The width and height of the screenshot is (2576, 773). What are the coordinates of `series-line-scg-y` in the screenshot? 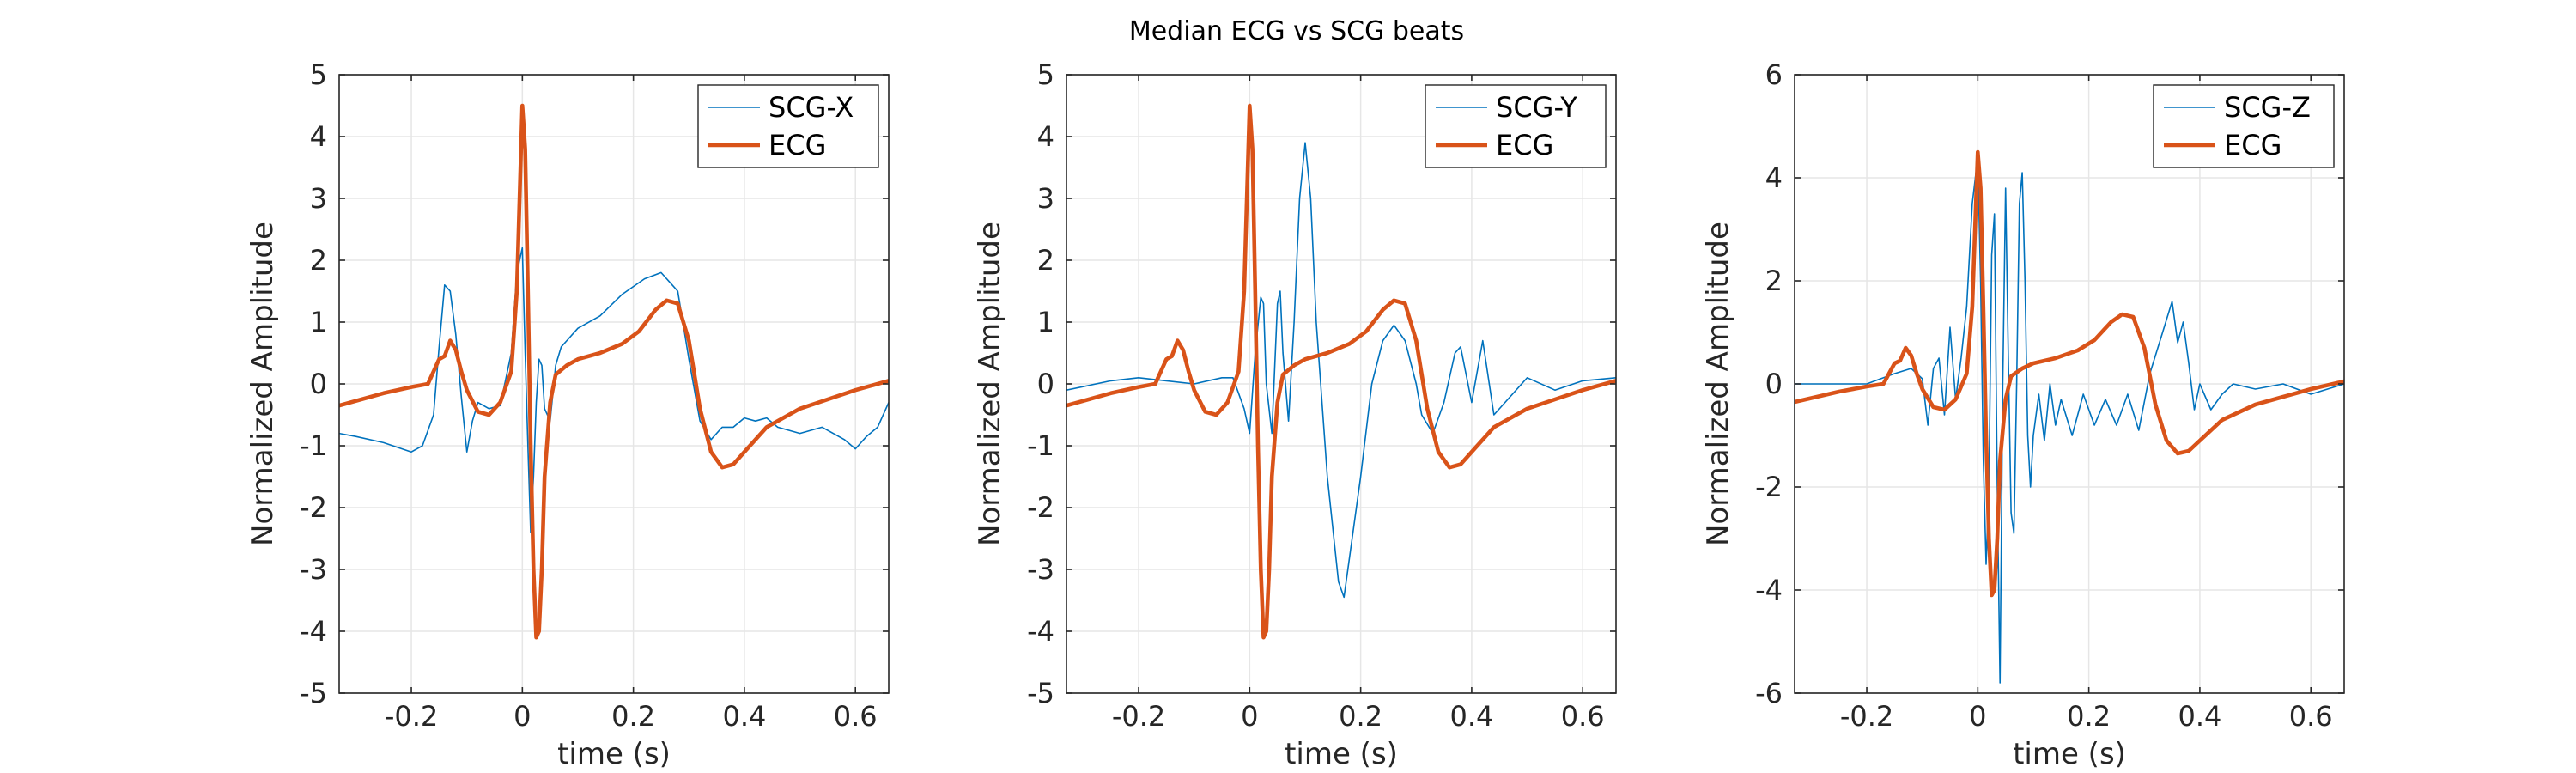 It's located at (1341, 370).